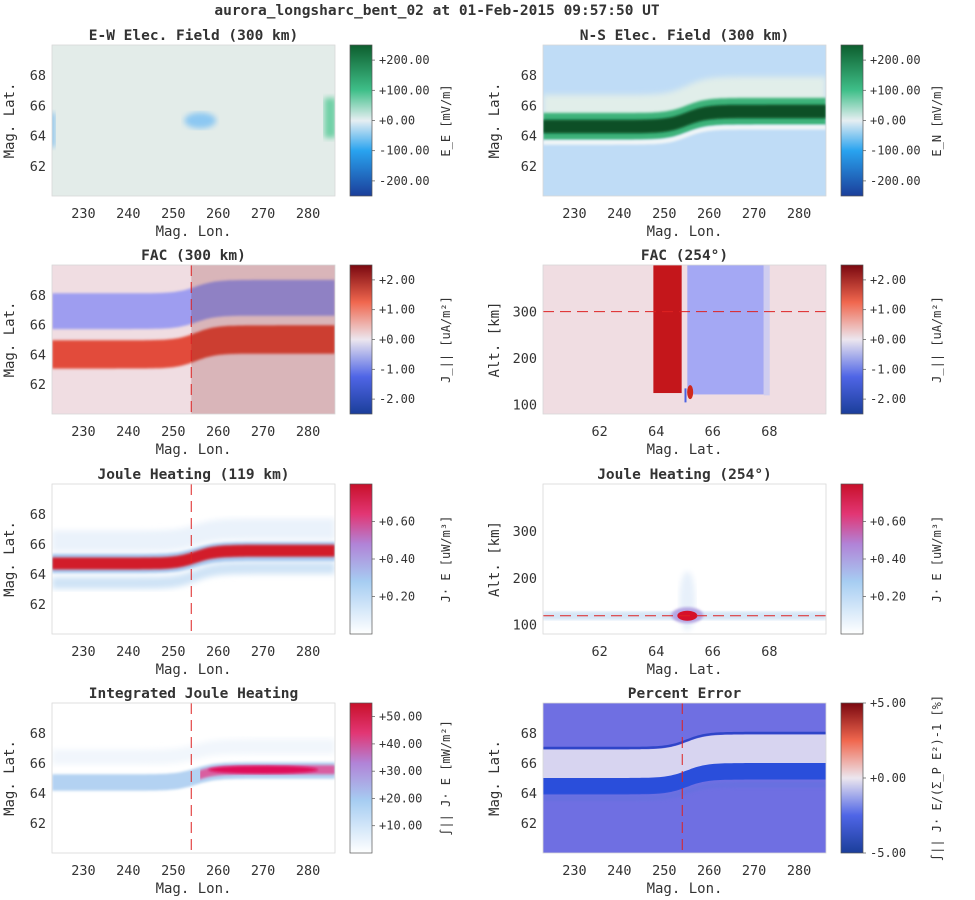  I want to click on panel-title: N-S Elec. Field (300 km), so click(685, 36).